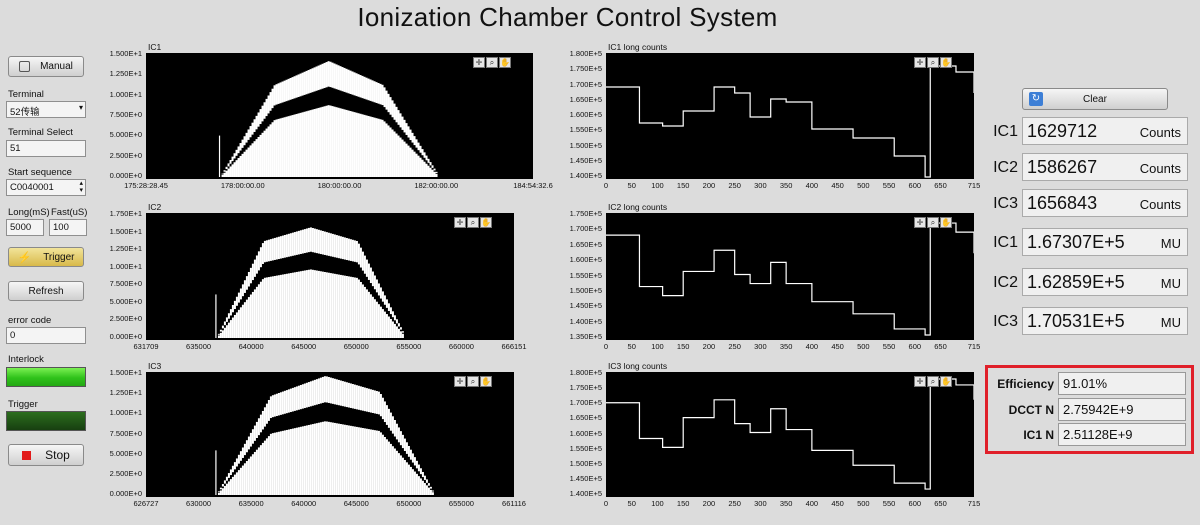 This screenshot has height=525, width=1200. What do you see at coordinates (734, 503) in the screenshot?
I see `x-tick-label: 250` at bounding box center [734, 503].